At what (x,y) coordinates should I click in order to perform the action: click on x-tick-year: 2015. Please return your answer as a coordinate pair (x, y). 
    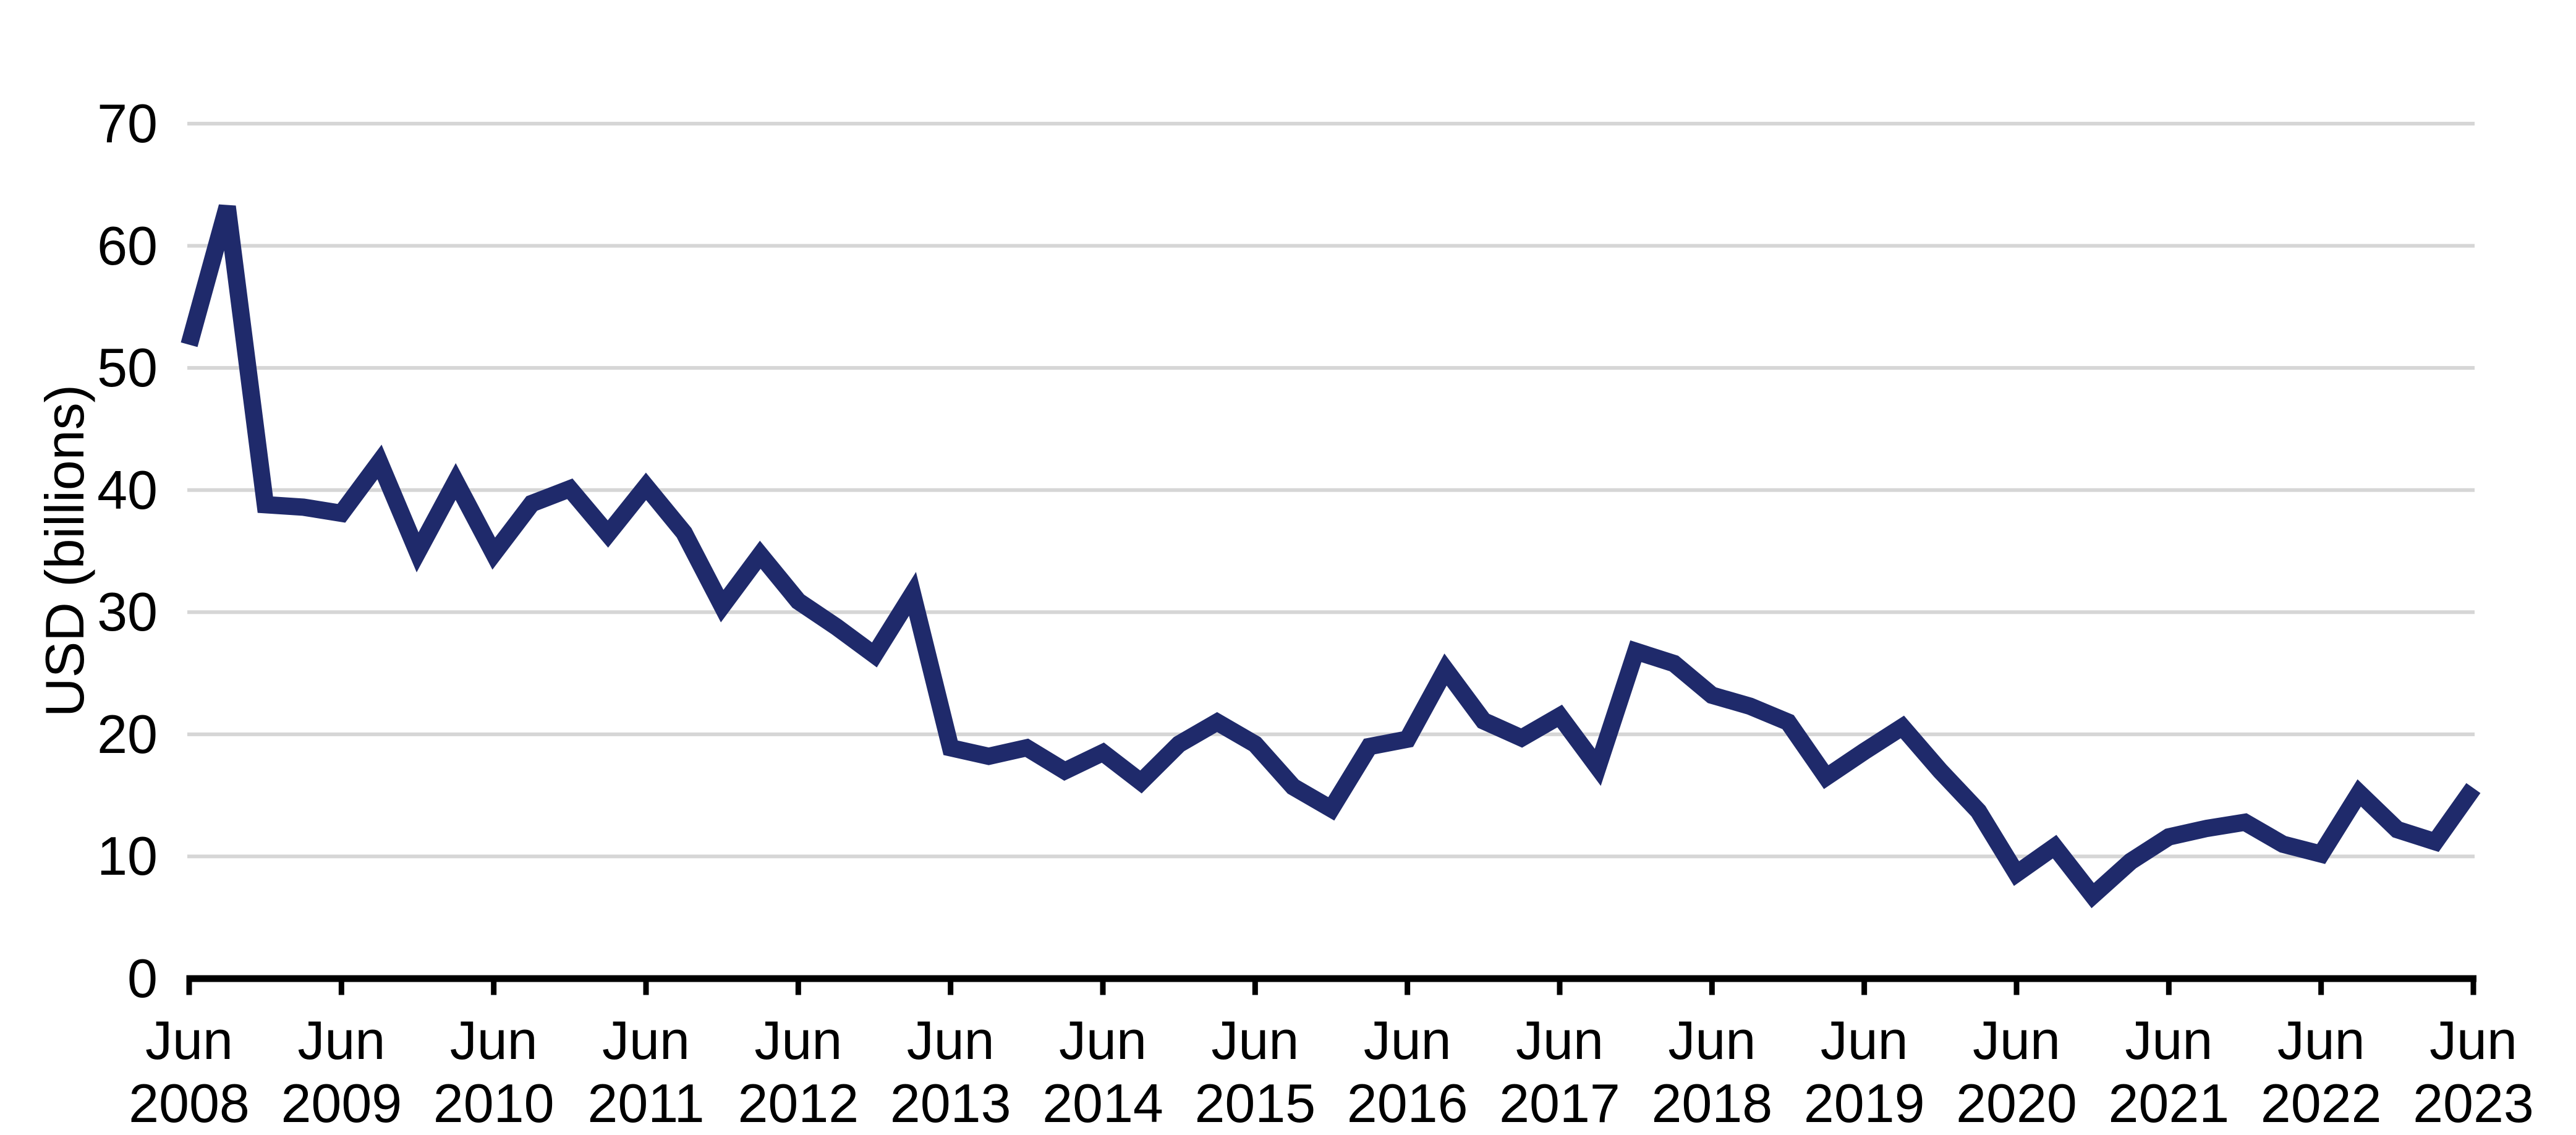
    Looking at the image, I should click on (1255, 1103).